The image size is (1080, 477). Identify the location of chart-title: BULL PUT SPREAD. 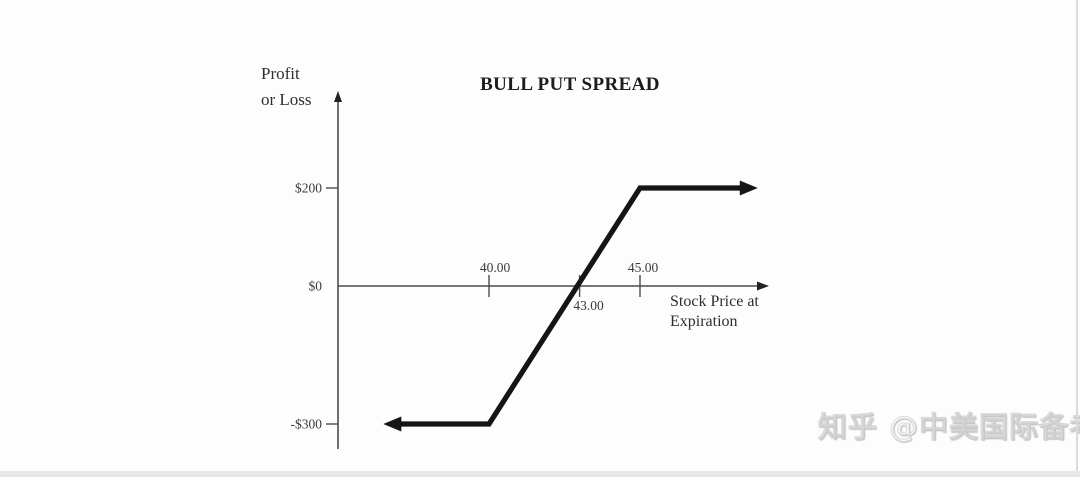
(570, 84).